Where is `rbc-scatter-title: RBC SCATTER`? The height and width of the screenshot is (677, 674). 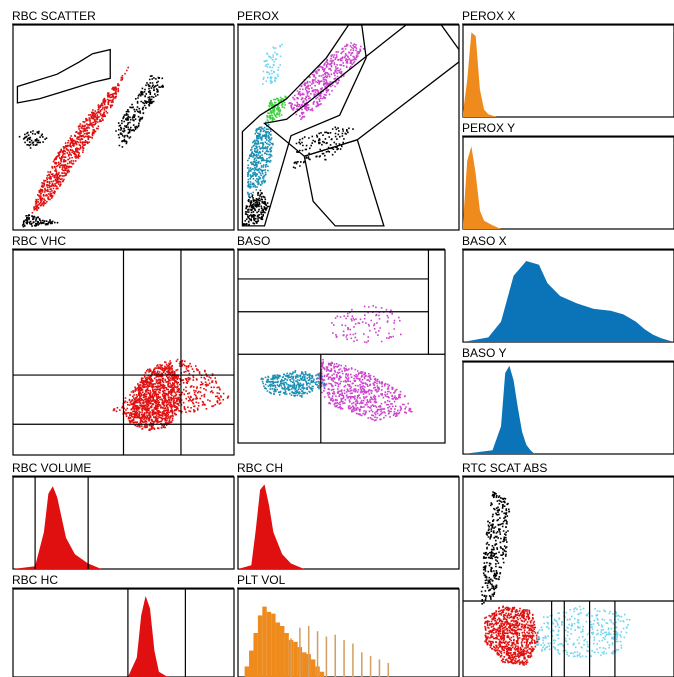
rbc-scatter-title: RBC SCATTER is located at coordinates (54, 16).